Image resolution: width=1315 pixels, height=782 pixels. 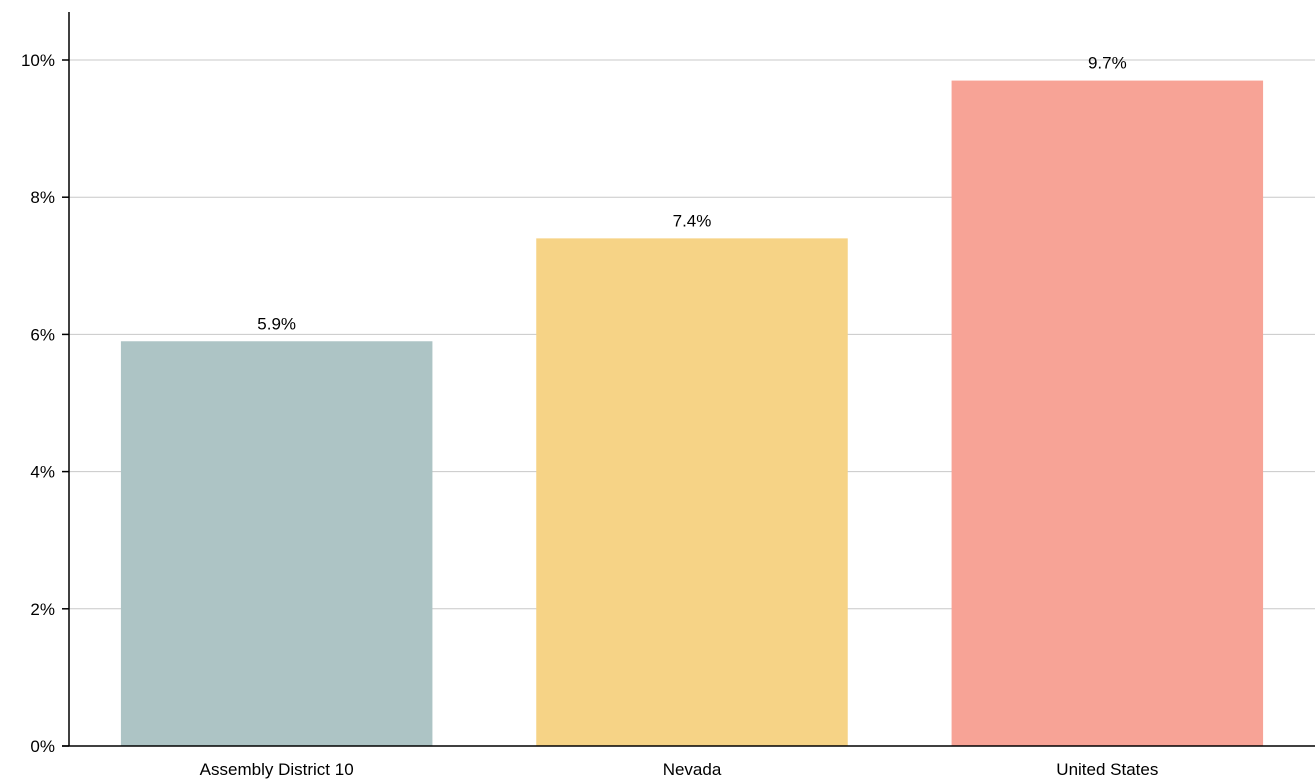 What do you see at coordinates (42, 746) in the screenshot?
I see `y-tick-label: 0%` at bounding box center [42, 746].